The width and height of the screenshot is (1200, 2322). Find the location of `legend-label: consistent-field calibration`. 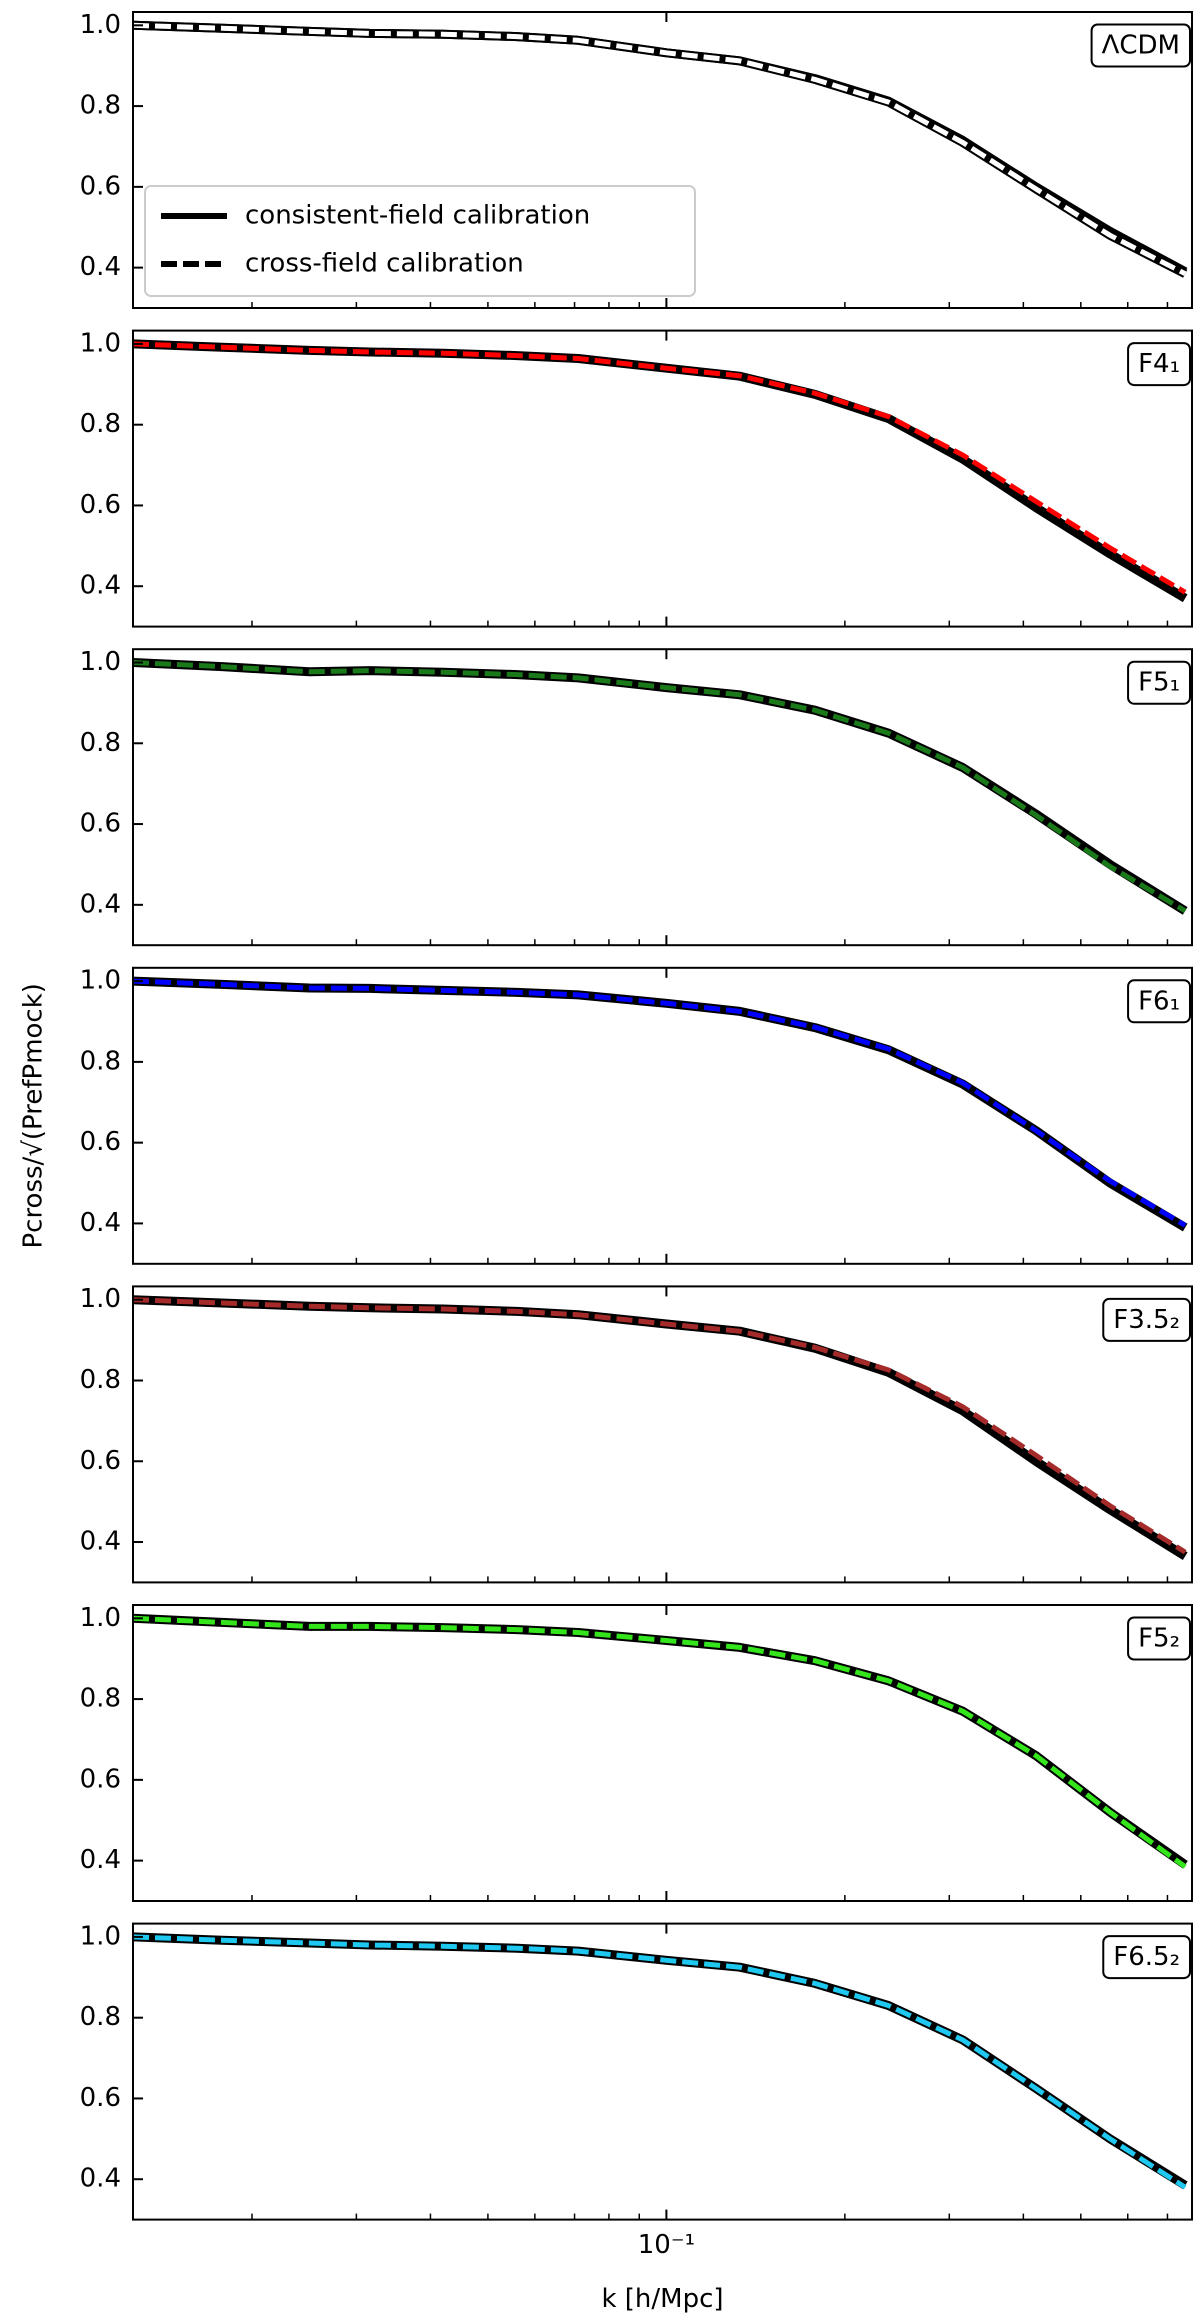

legend-label: consistent-field calibration is located at coordinates (417, 216).